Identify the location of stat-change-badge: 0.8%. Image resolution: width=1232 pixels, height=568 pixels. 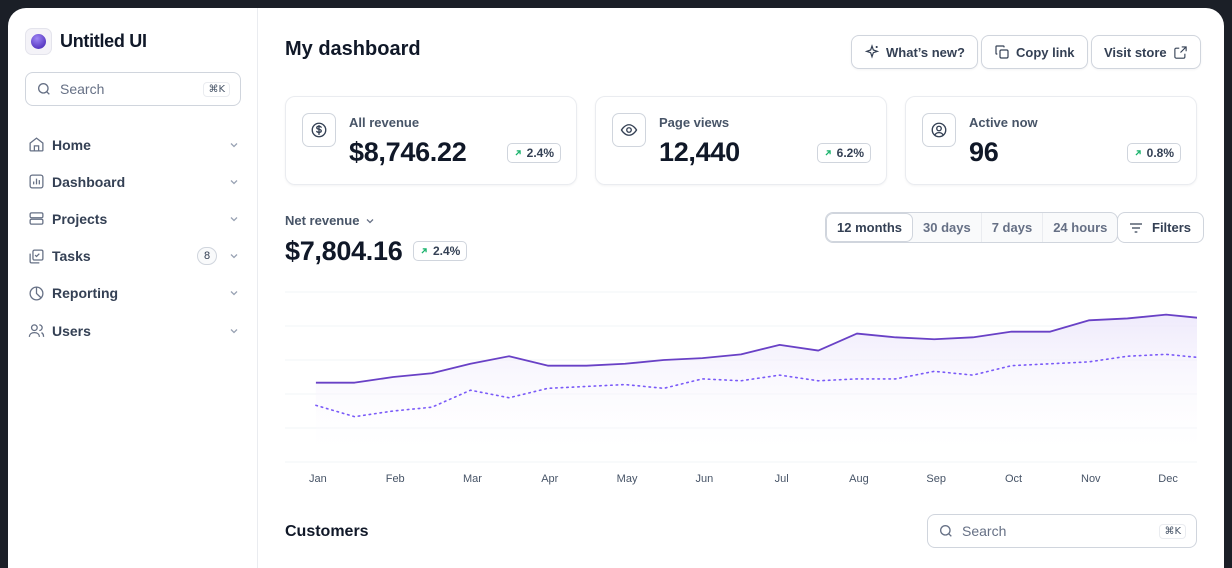
(1153, 153).